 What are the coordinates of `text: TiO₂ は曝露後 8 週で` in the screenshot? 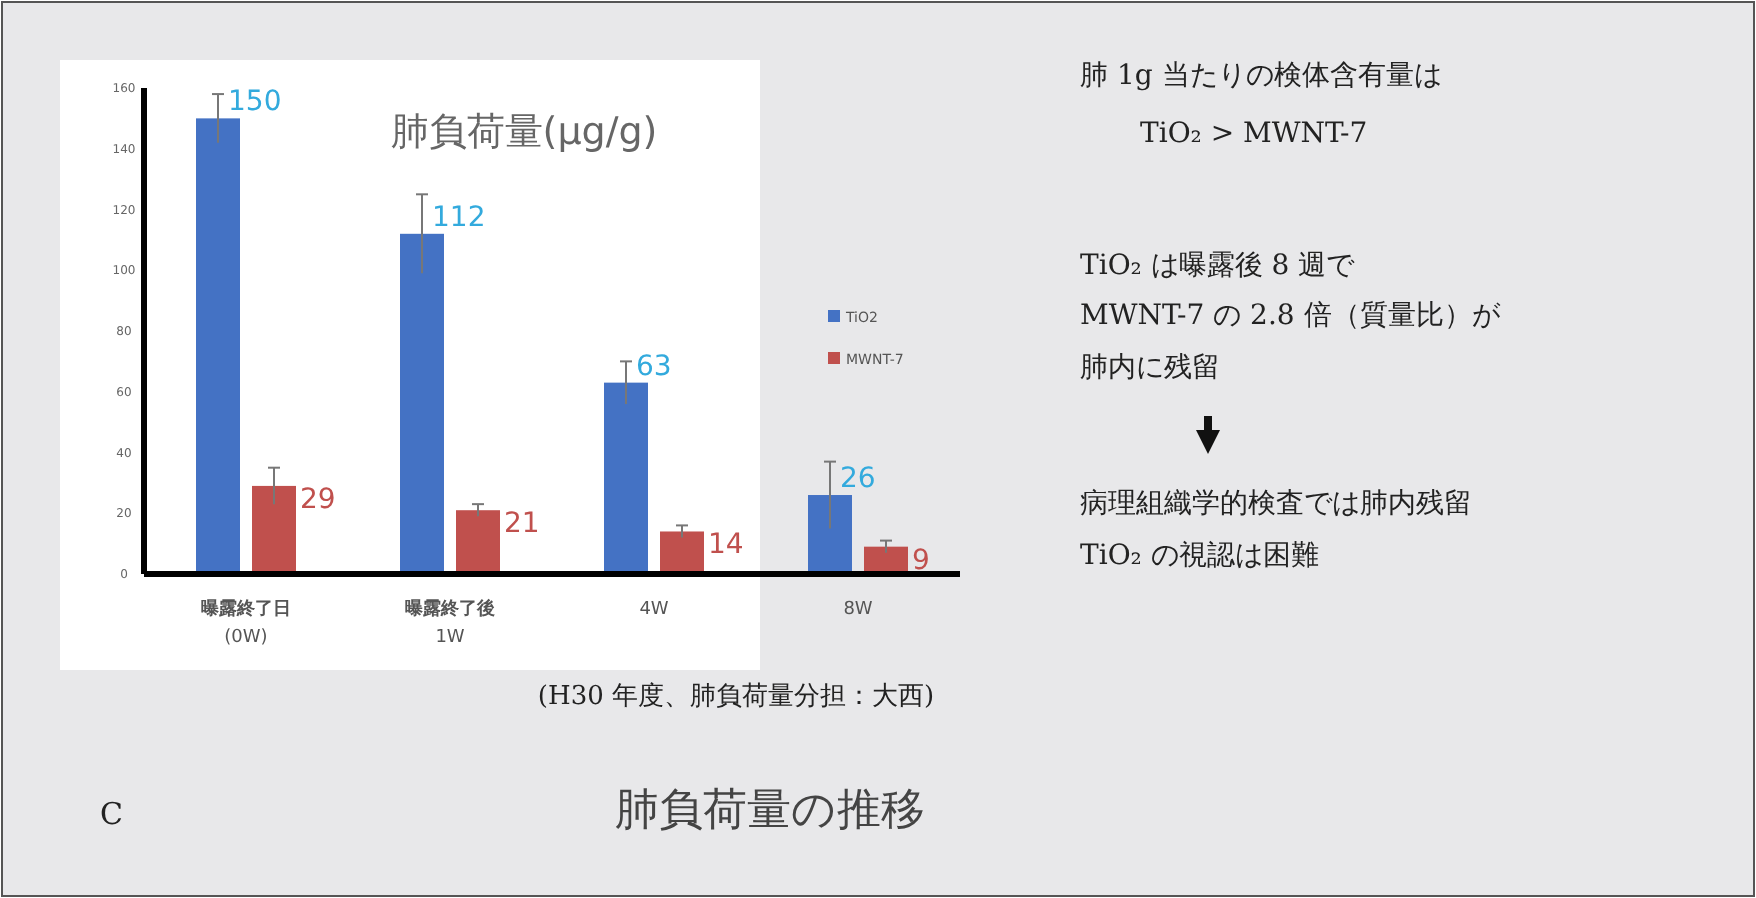 It's located at (1218, 266).